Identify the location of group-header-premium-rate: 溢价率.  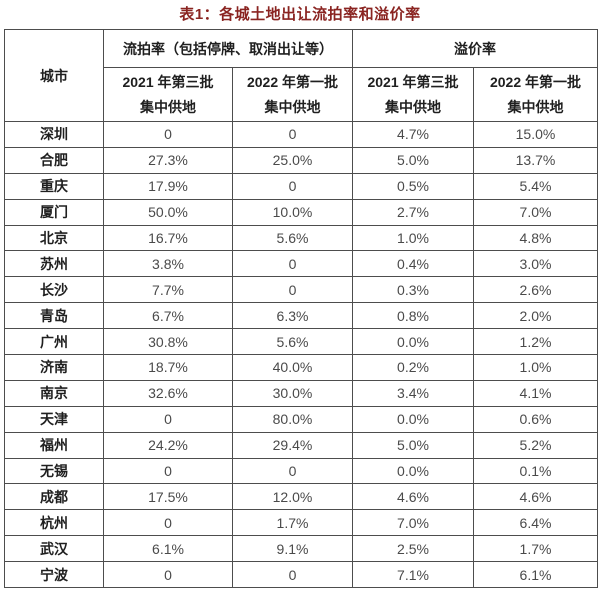
(475, 48).